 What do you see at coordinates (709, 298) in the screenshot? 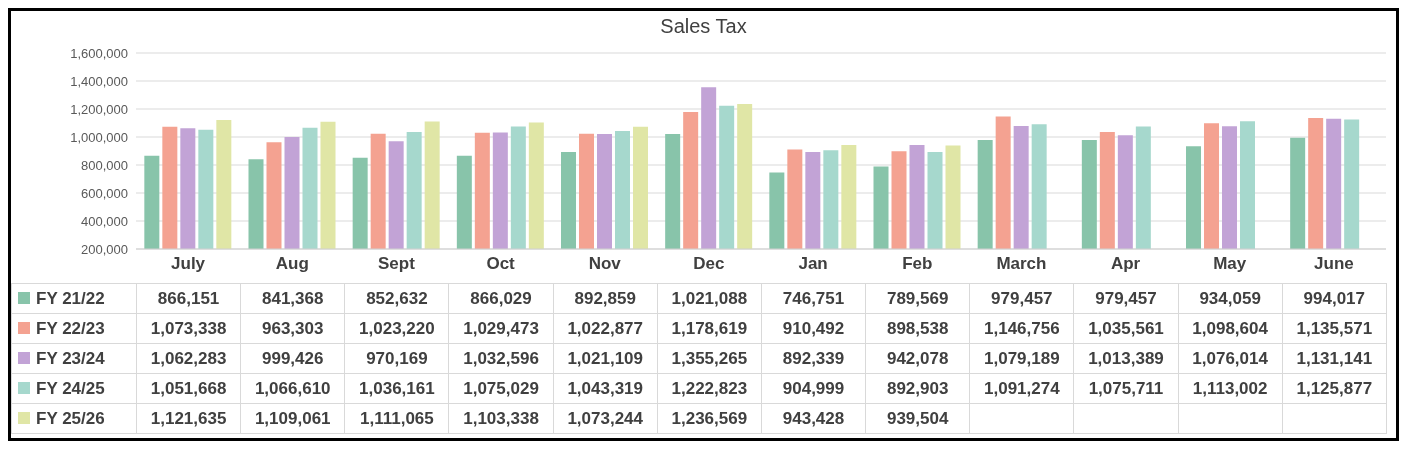
I see `data-label: 1,021,088` at bounding box center [709, 298].